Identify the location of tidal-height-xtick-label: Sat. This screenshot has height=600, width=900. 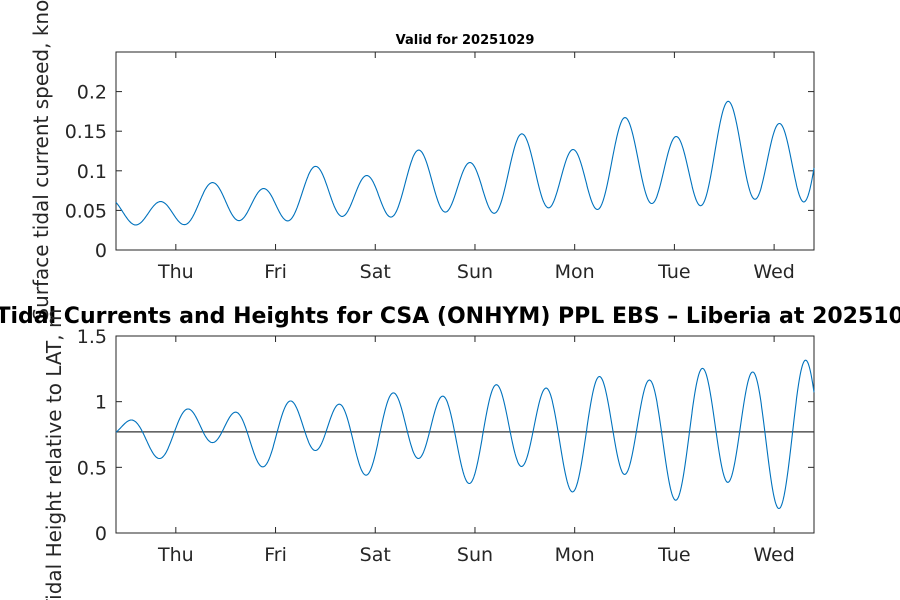
(375, 555).